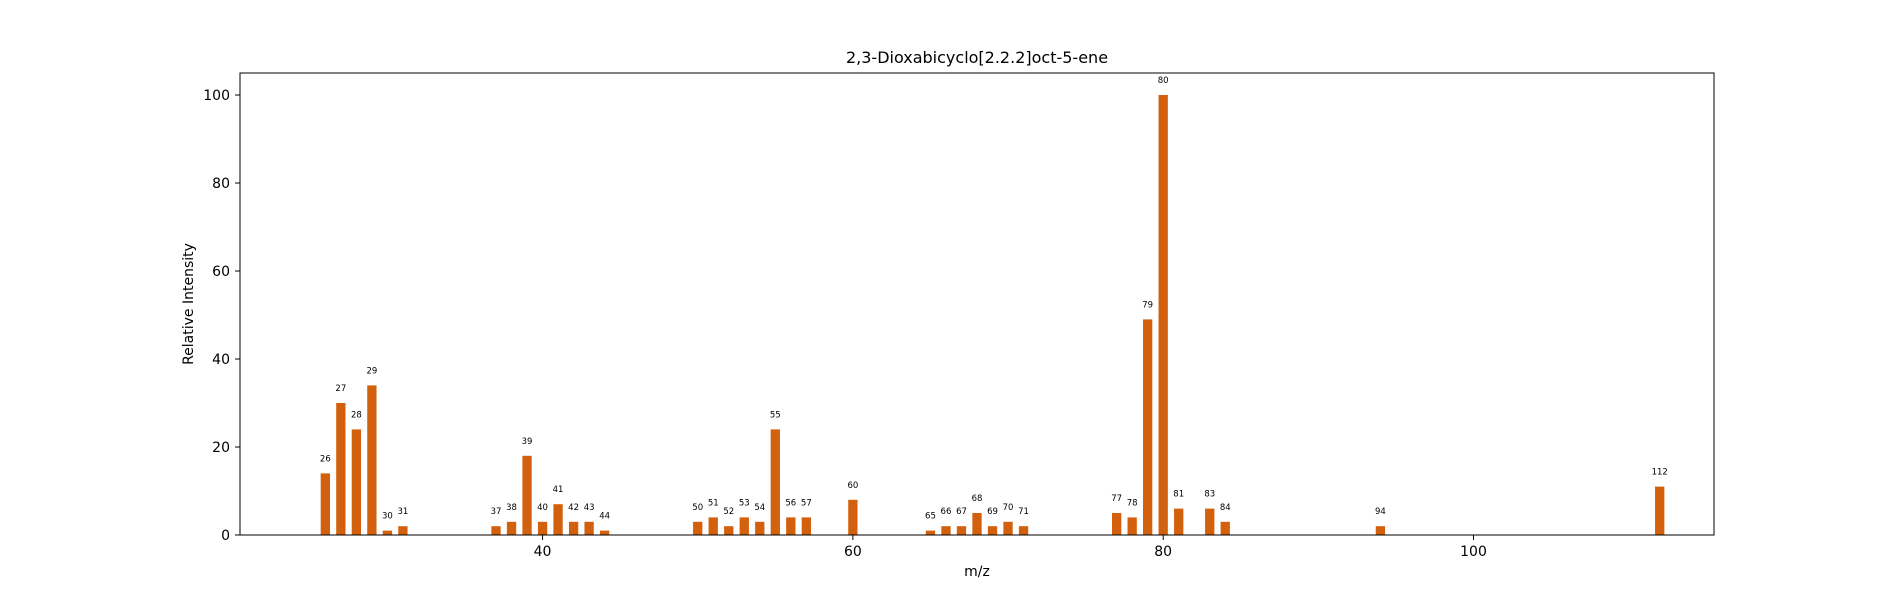  What do you see at coordinates (977, 499) in the screenshot?
I see `peak-label-68: 68` at bounding box center [977, 499].